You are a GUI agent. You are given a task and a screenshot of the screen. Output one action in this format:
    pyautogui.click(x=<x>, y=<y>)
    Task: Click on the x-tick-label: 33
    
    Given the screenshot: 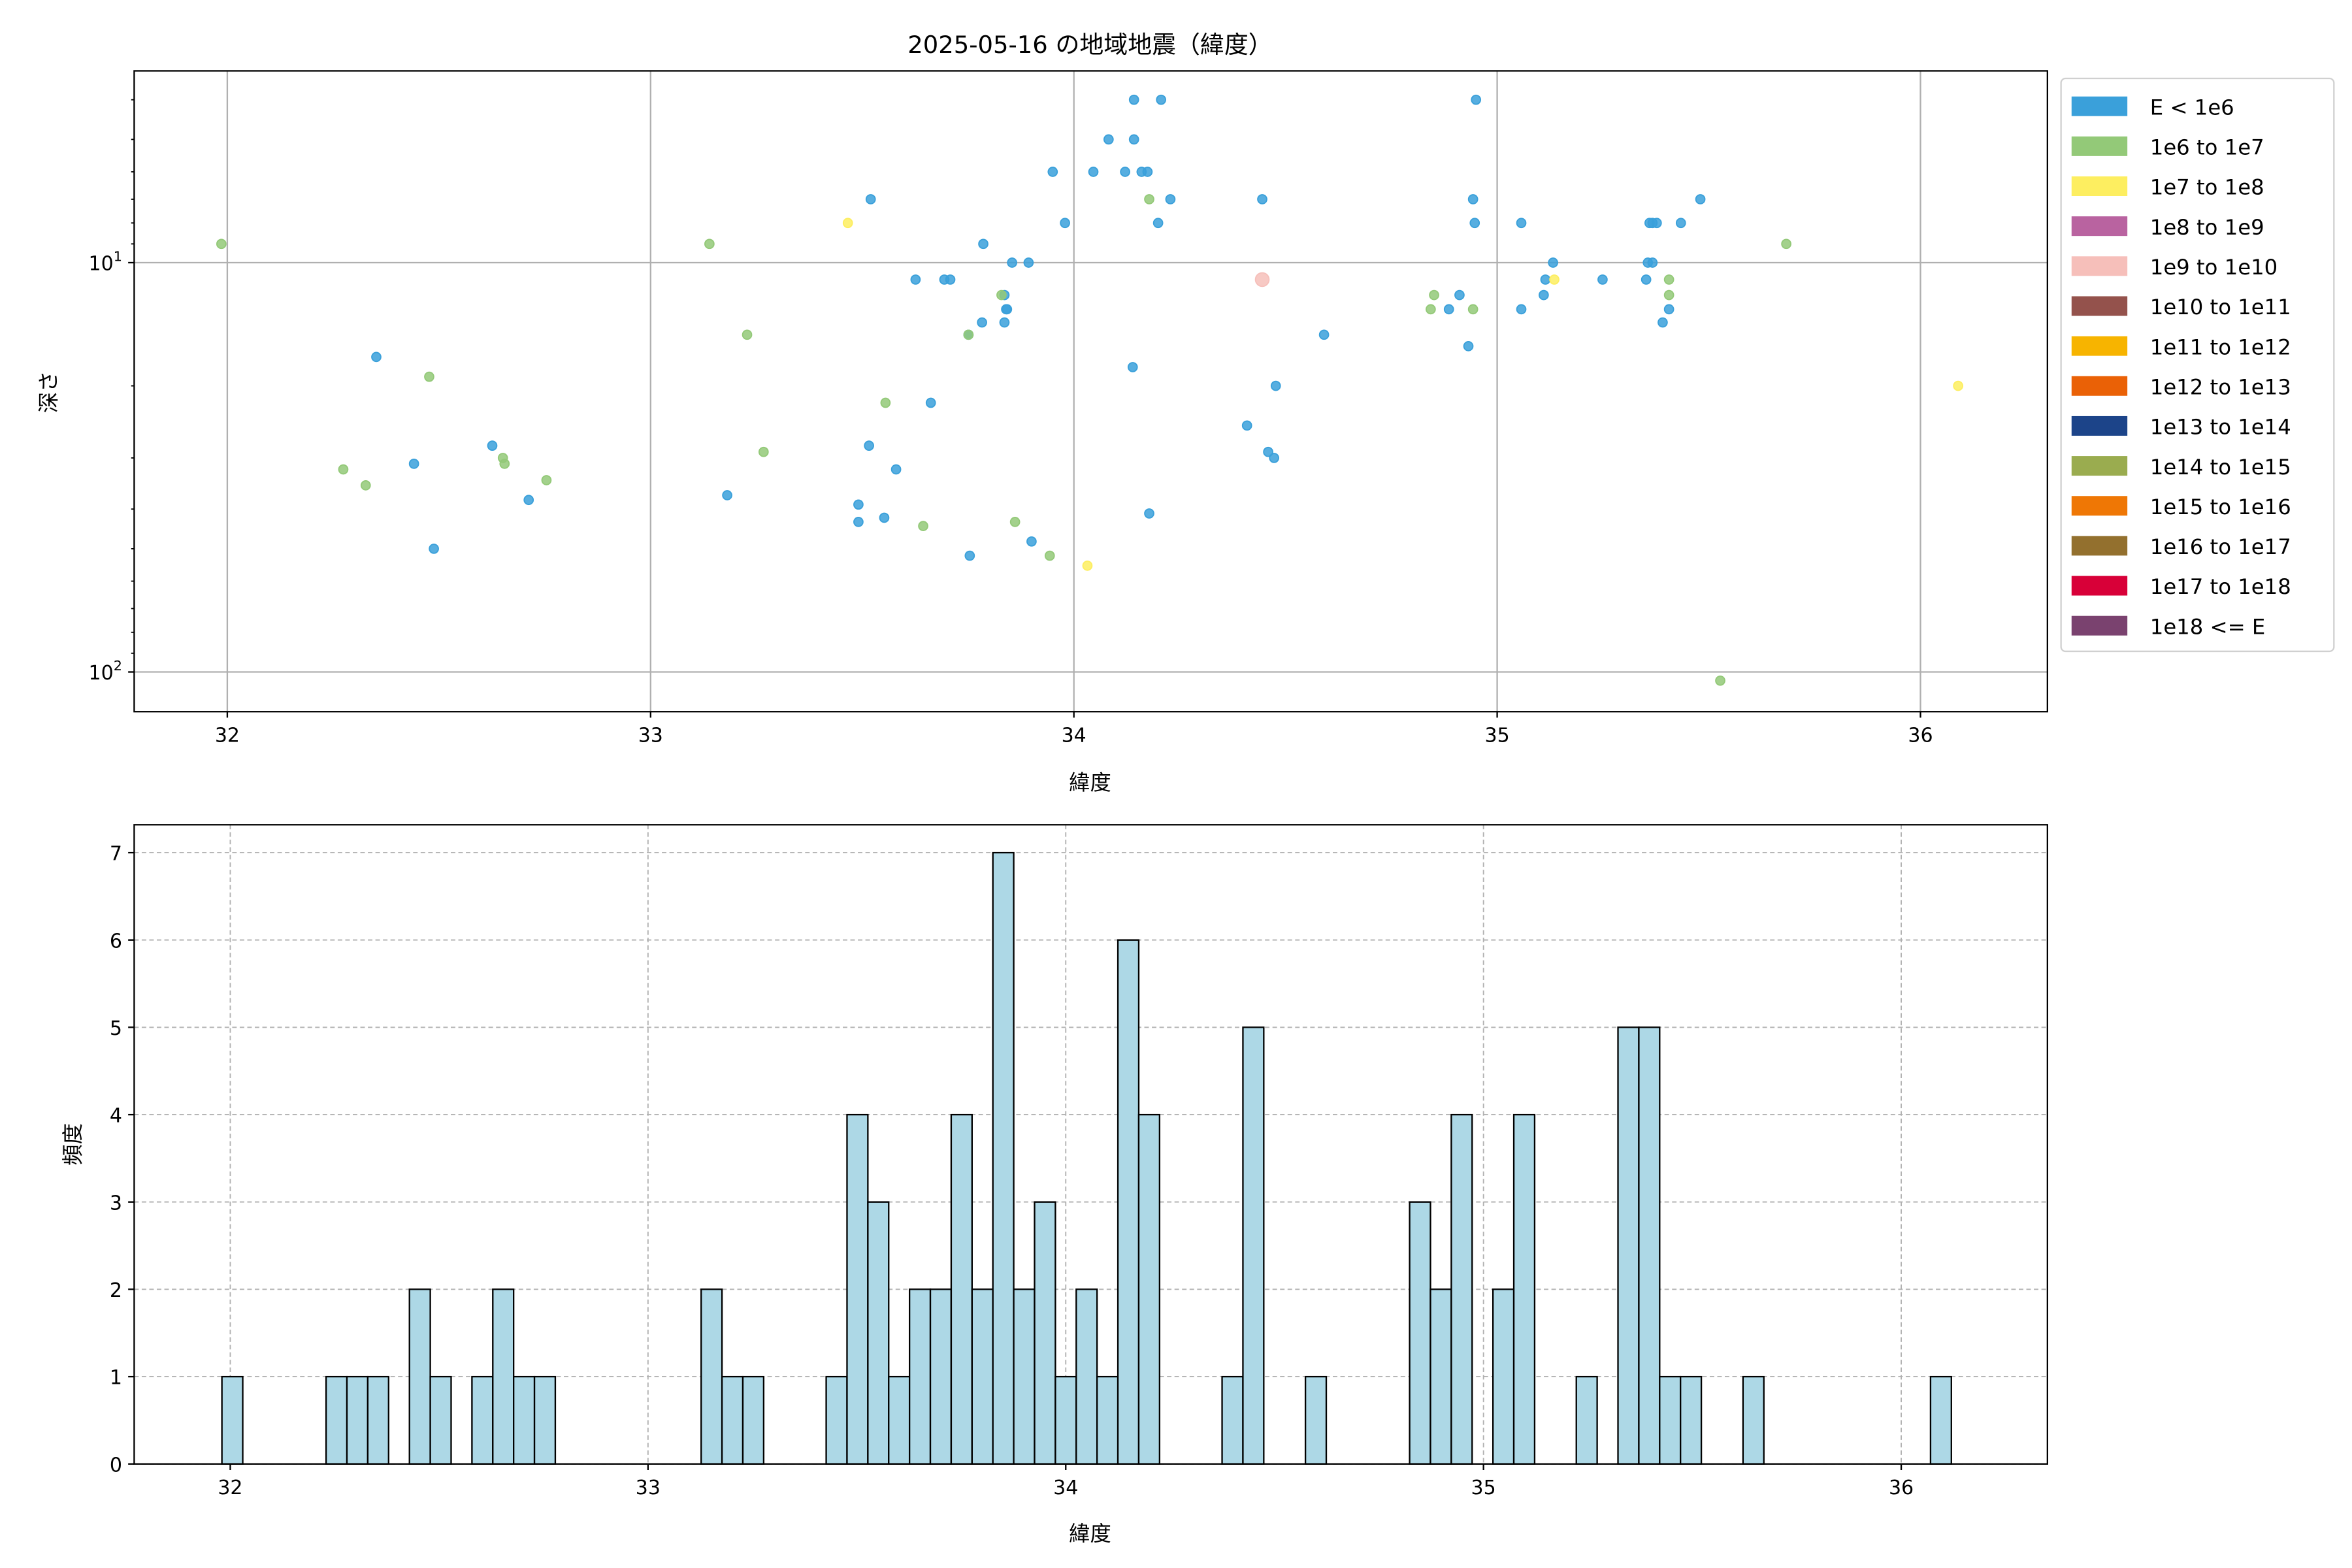 What is the action you would take?
    pyautogui.click(x=650, y=735)
    